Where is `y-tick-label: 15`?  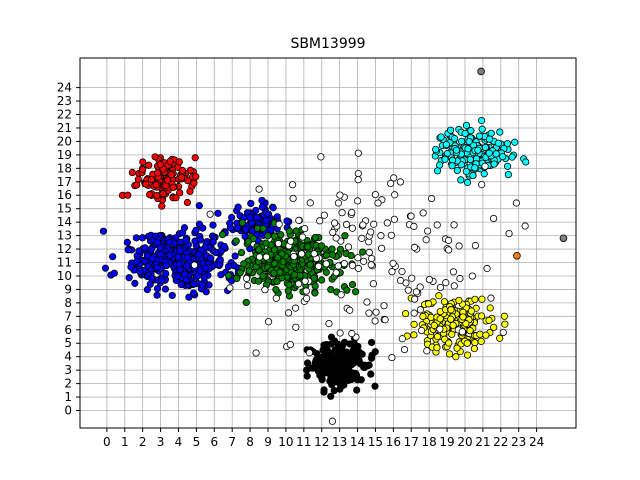 y-tick-label: 15 is located at coordinates (64, 209).